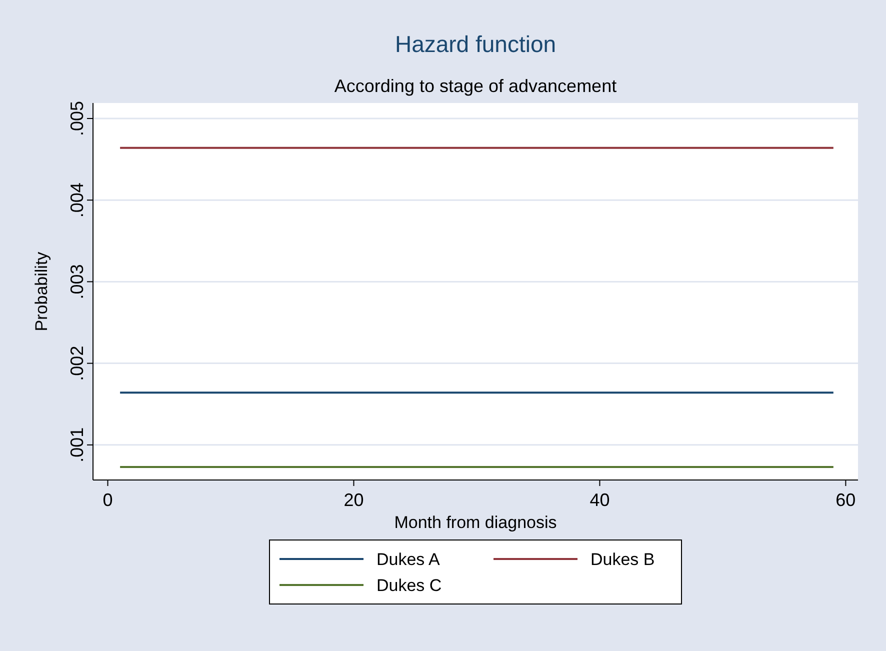 This screenshot has height=651, width=886. Describe the element at coordinates (77, 282) in the screenshot. I see `y-tick-label: .003` at that location.